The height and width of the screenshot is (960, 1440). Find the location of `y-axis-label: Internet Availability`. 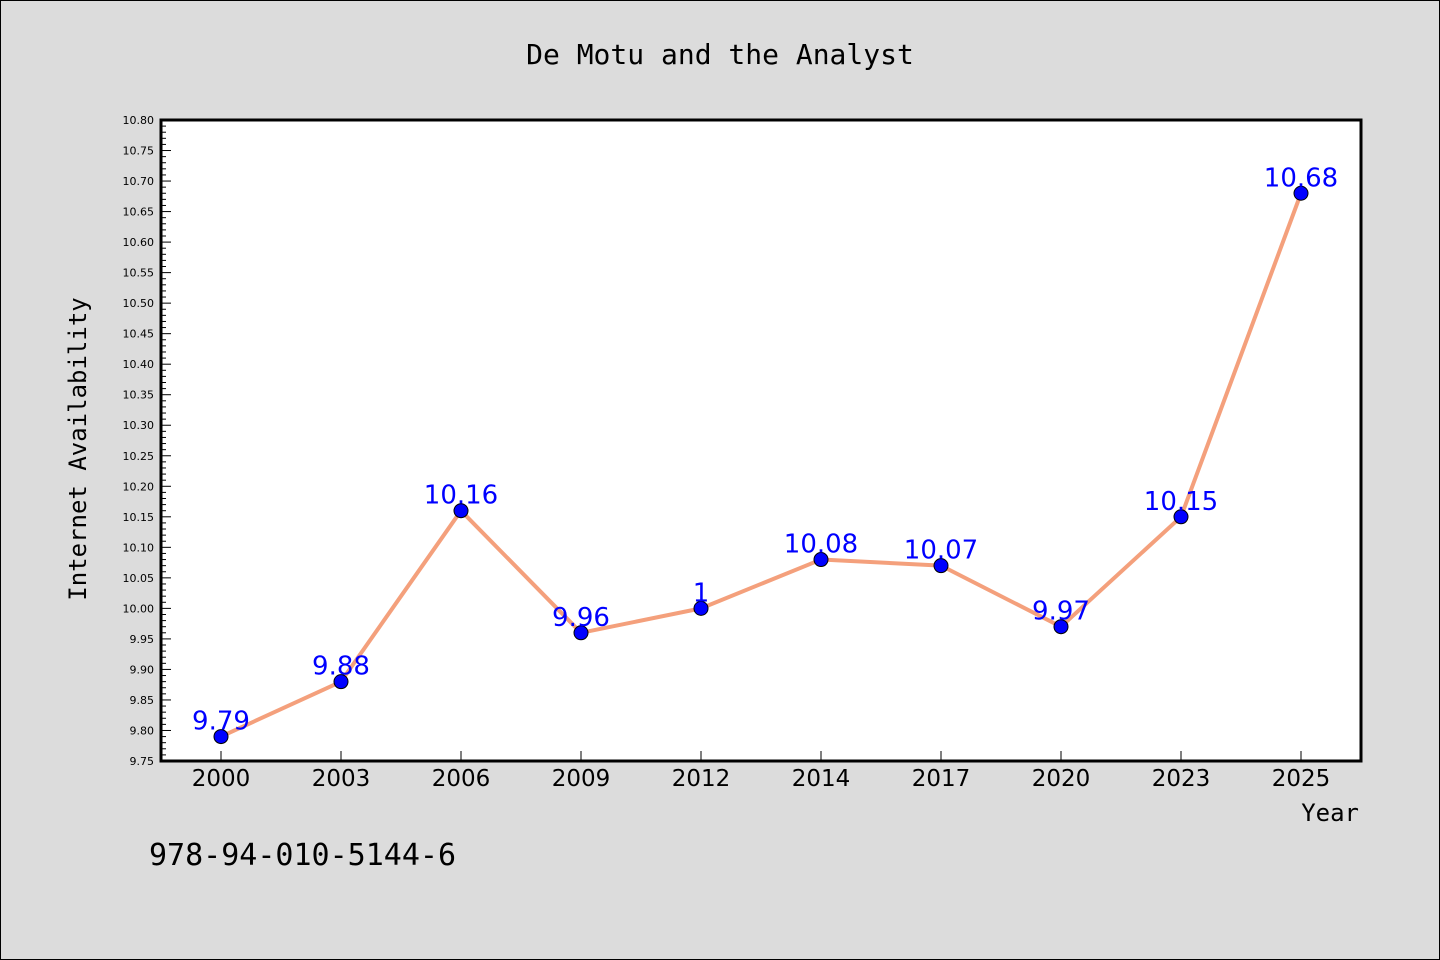

y-axis-label: Internet Availability is located at coordinates (78, 448).